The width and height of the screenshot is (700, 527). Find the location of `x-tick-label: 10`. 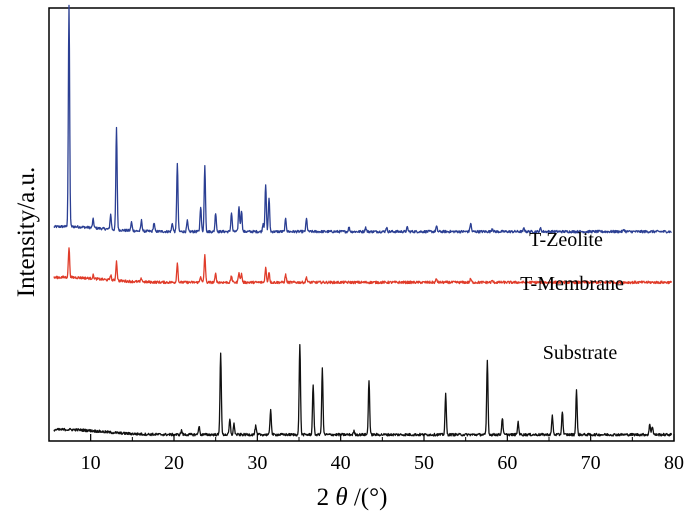

x-tick-label: 10 is located at coordinates (91, 463).